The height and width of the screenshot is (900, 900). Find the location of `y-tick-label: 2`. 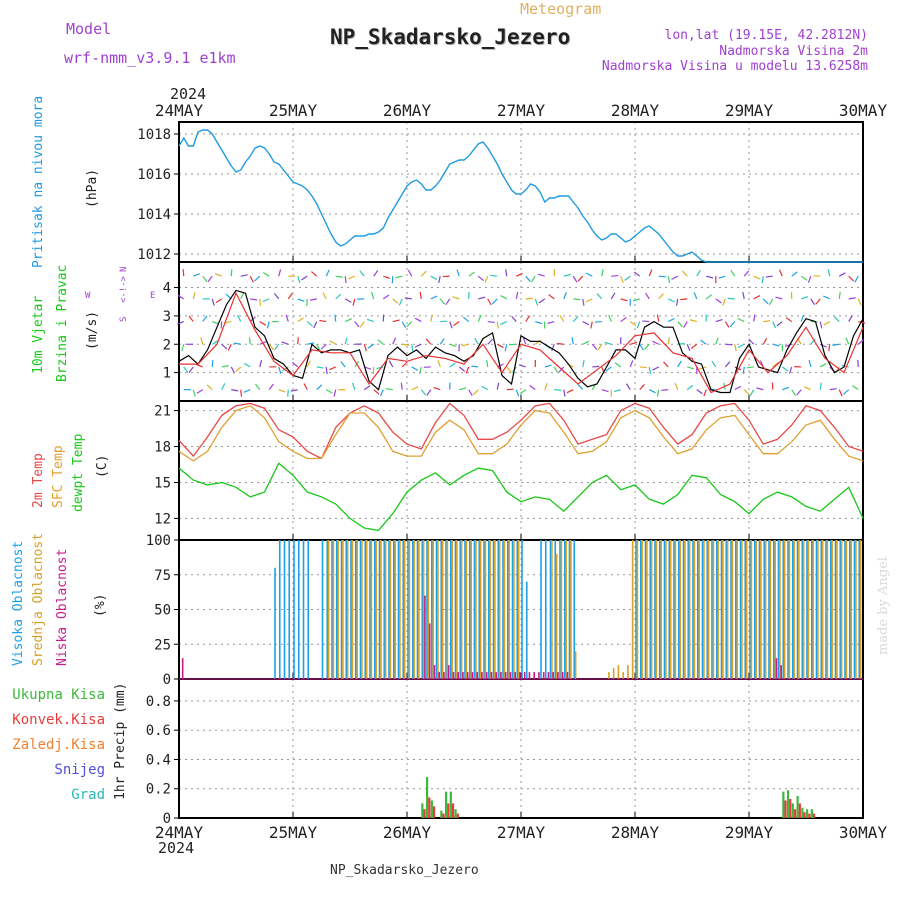

y-tick-label: 2 is located at coordinates (167, 345).